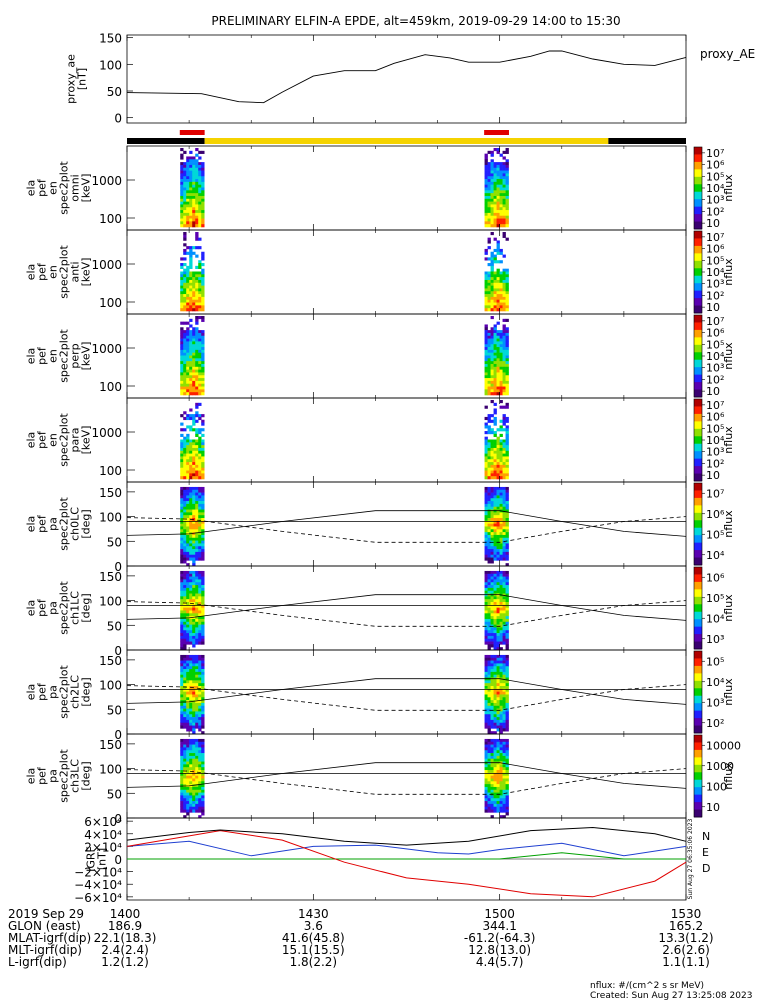 The image size is (775, 1000). What do you see at coordinates (314, 962) in the screenshot?
I see `footer-cell: 1.8(2.2)` at bounding box center [314, 962].